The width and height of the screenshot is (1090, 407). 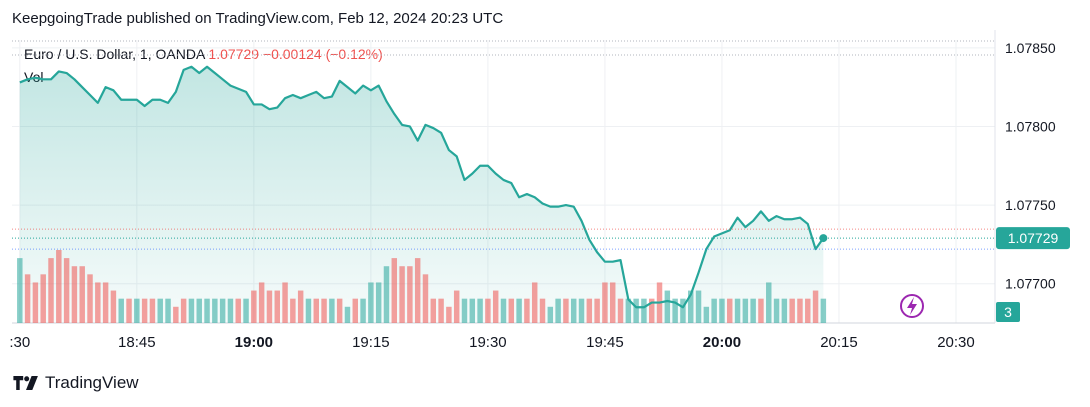 I want to click on x-tick-label: 20:30, so click(x=956, y=342).